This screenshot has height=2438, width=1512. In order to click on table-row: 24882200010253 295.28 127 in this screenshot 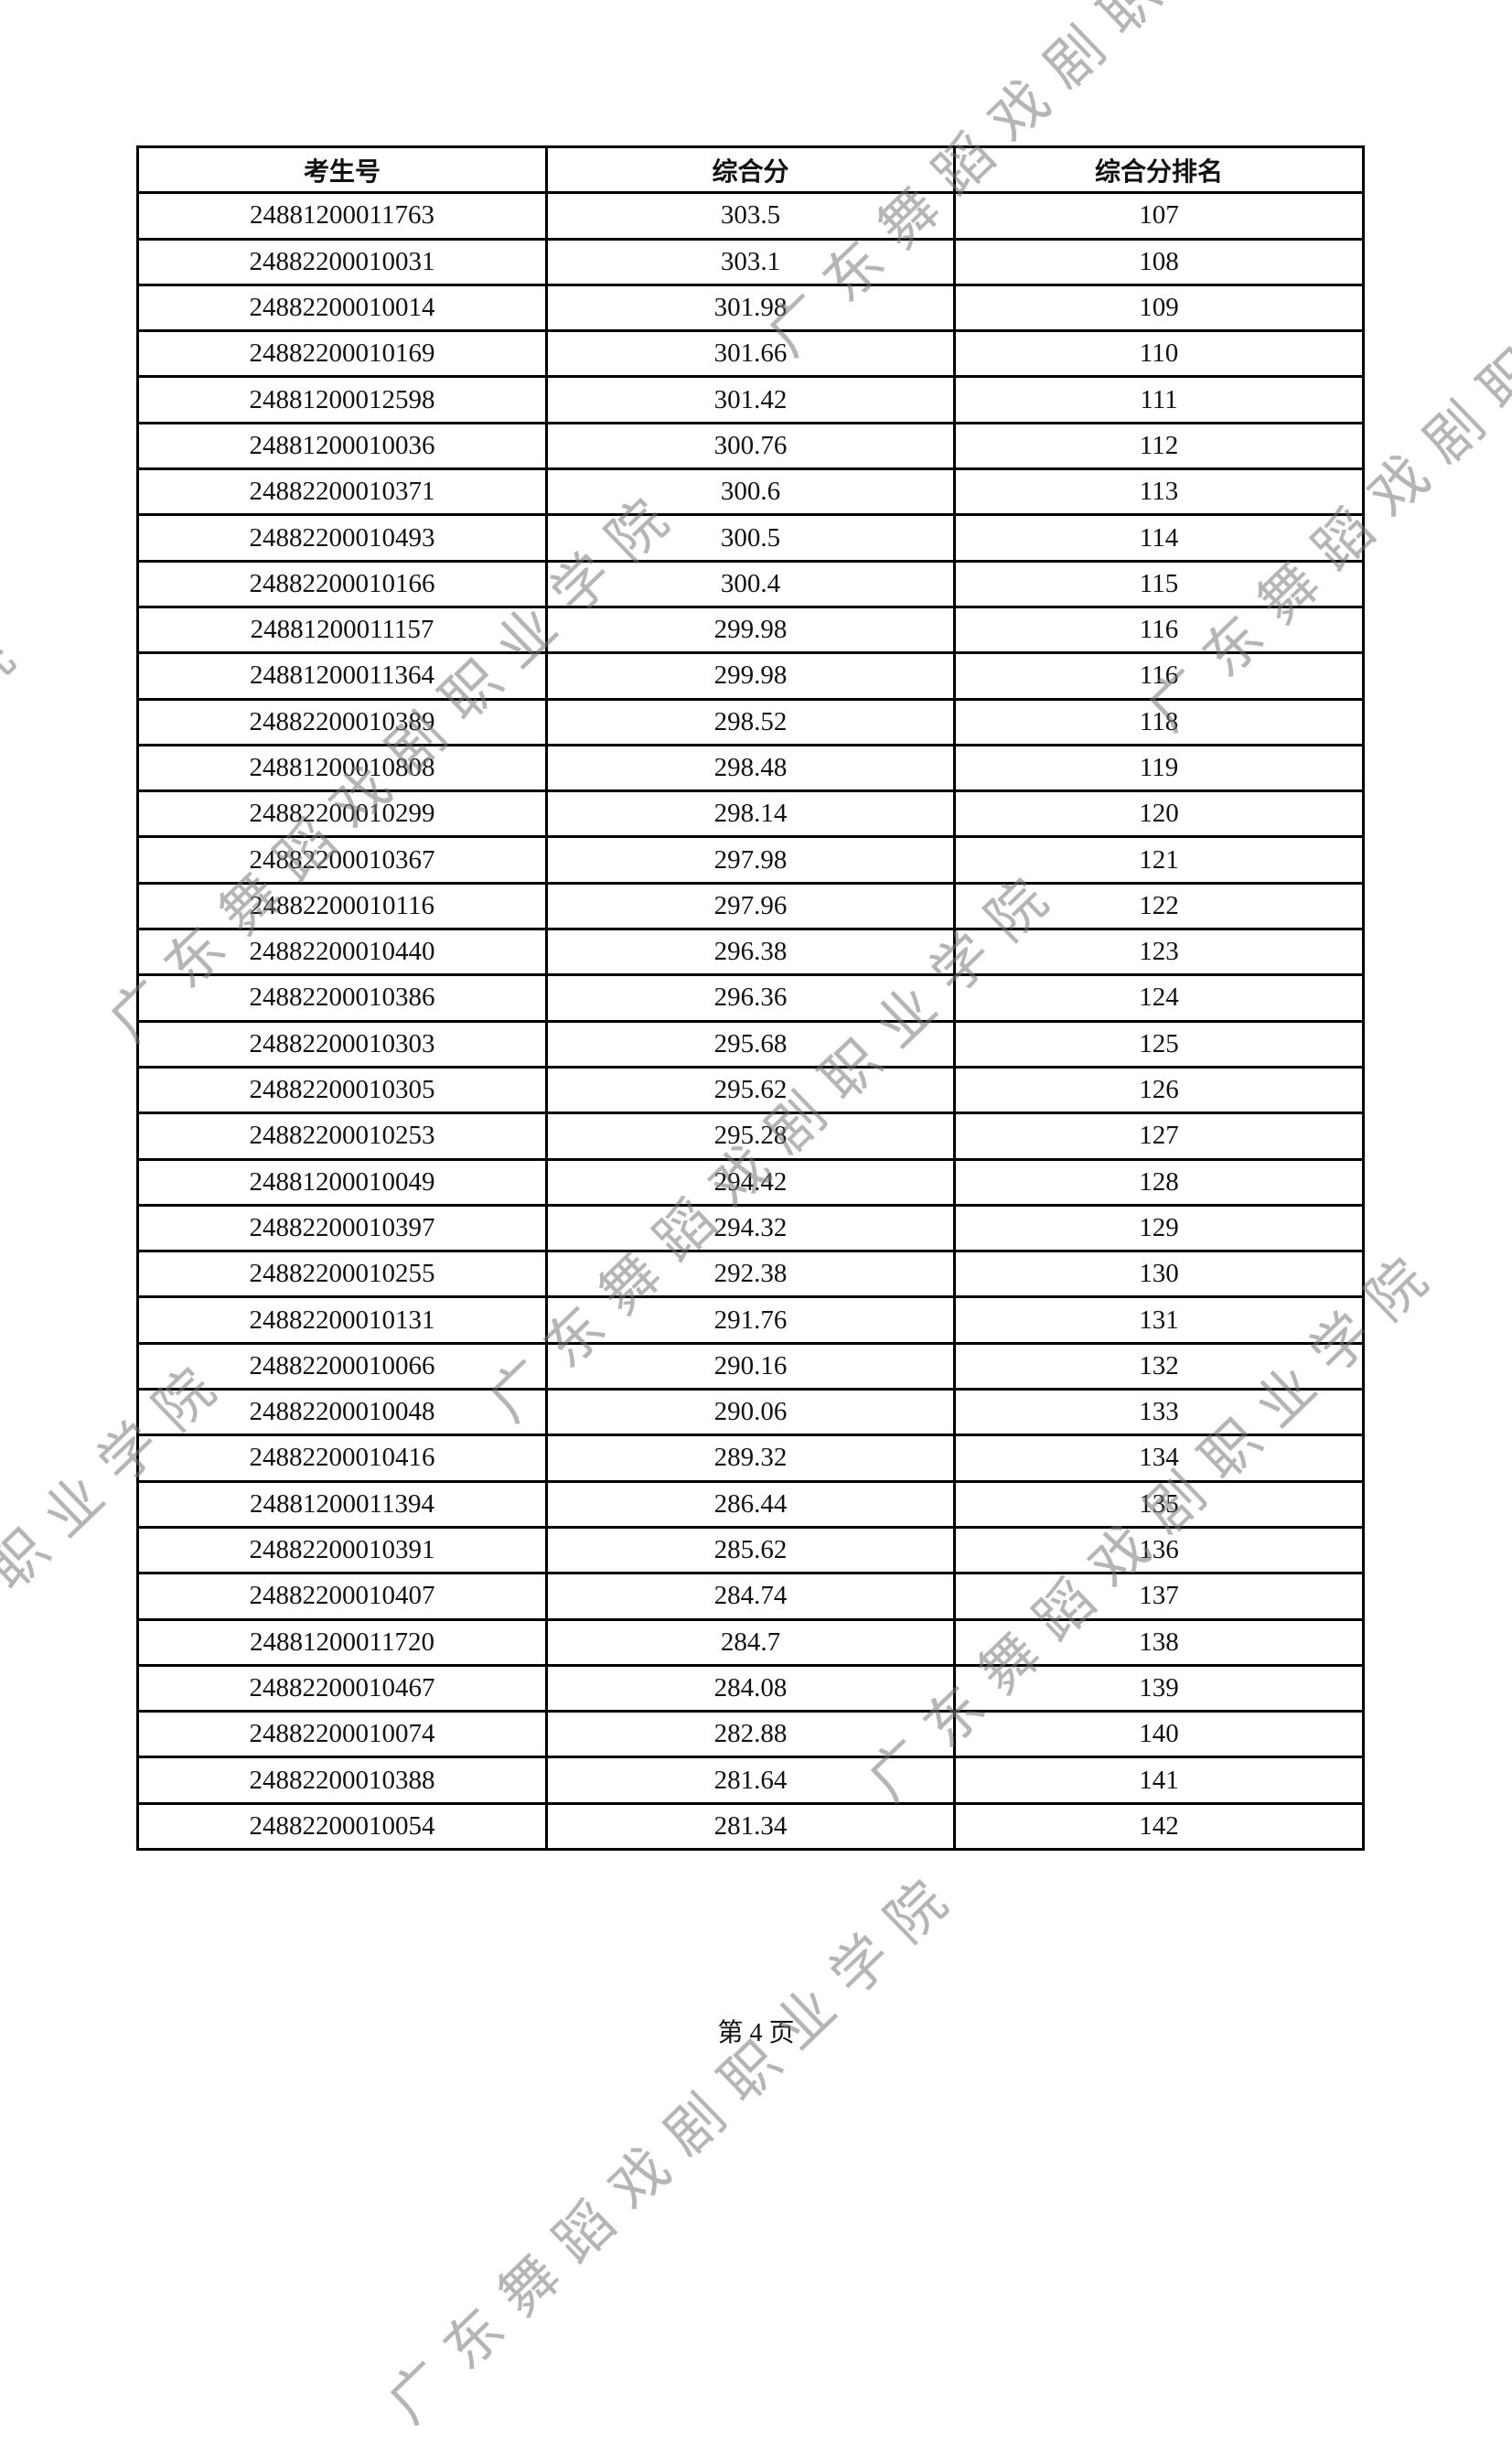, I will do `click(750, 1136)`.